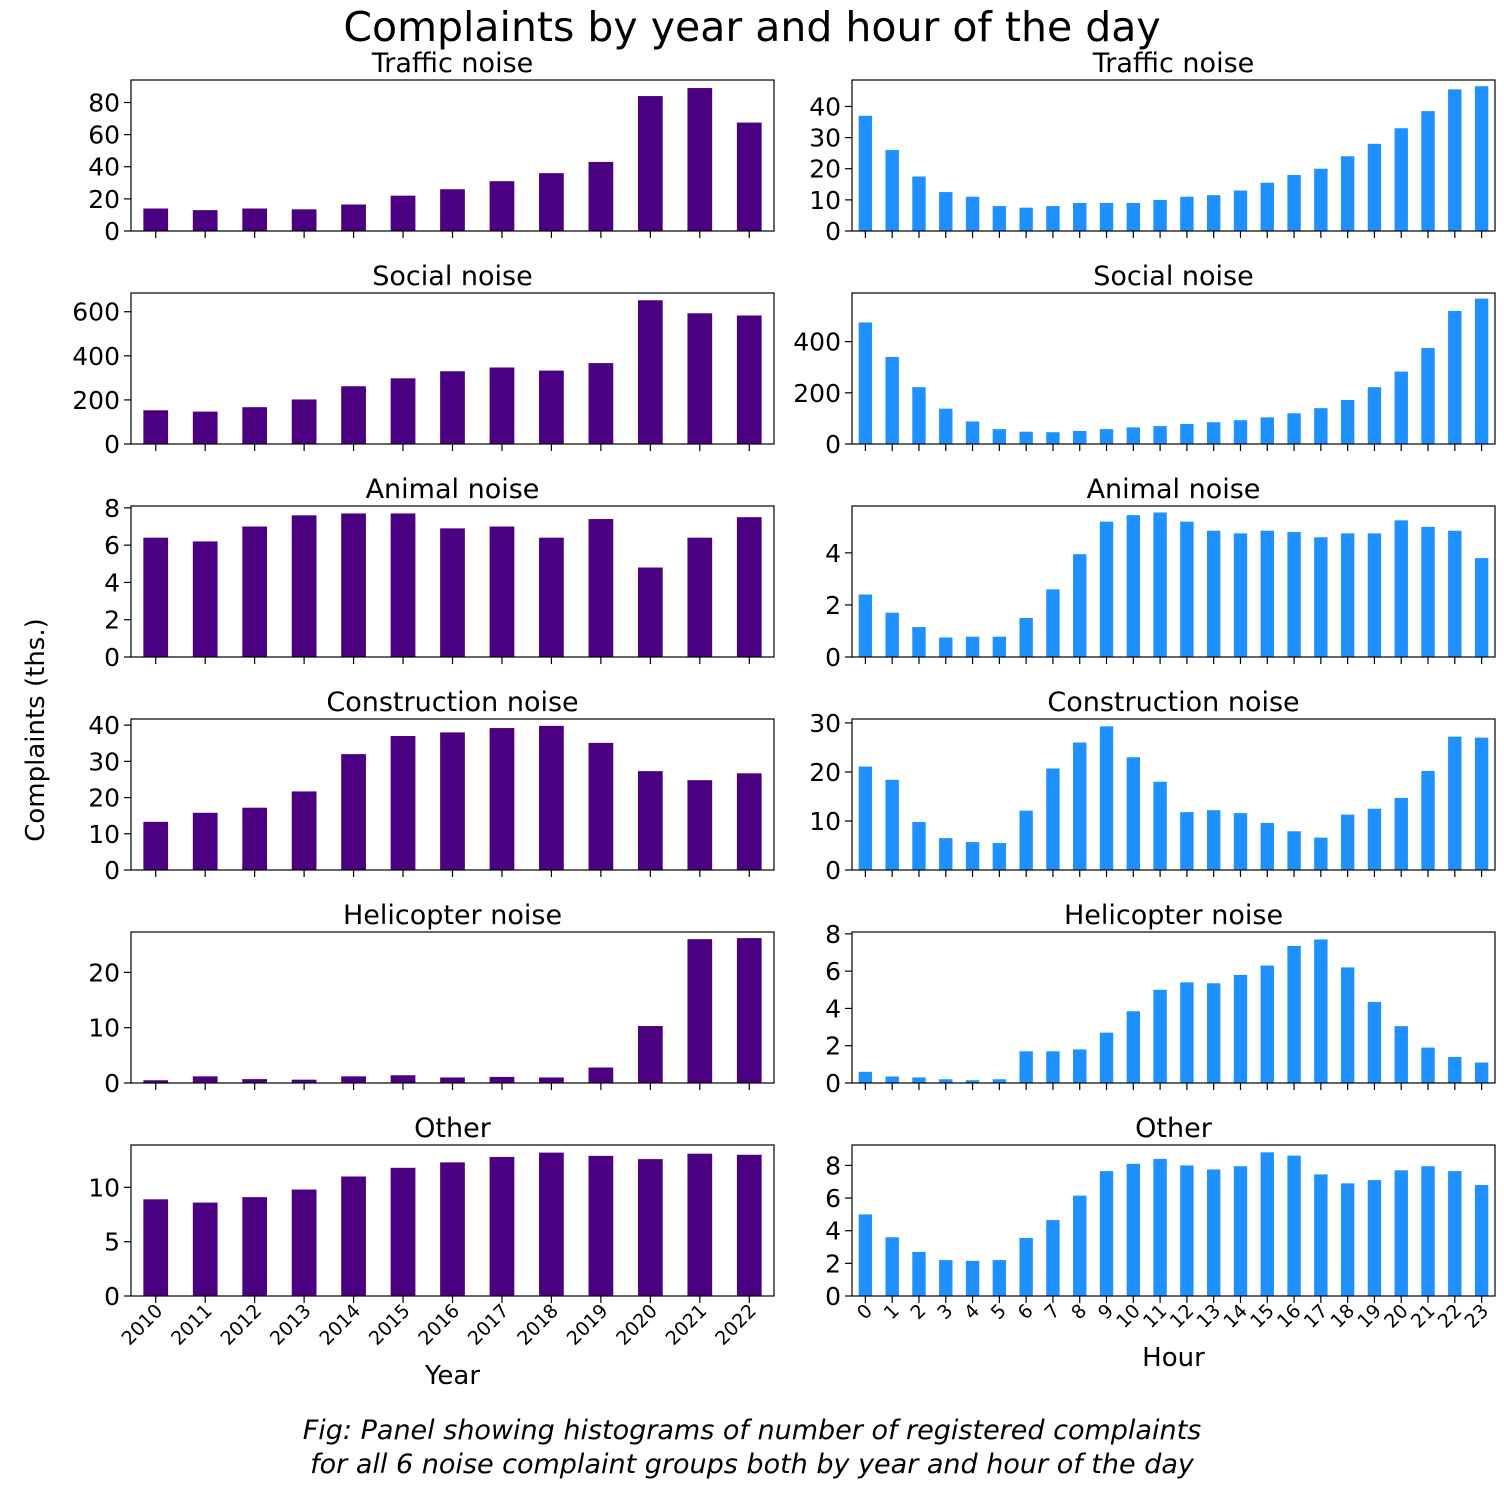  What do you see at coordinates (192, 1325) in the screenshot?
I see `x-tick-label: 2011` at bounding box center [192, 1325].